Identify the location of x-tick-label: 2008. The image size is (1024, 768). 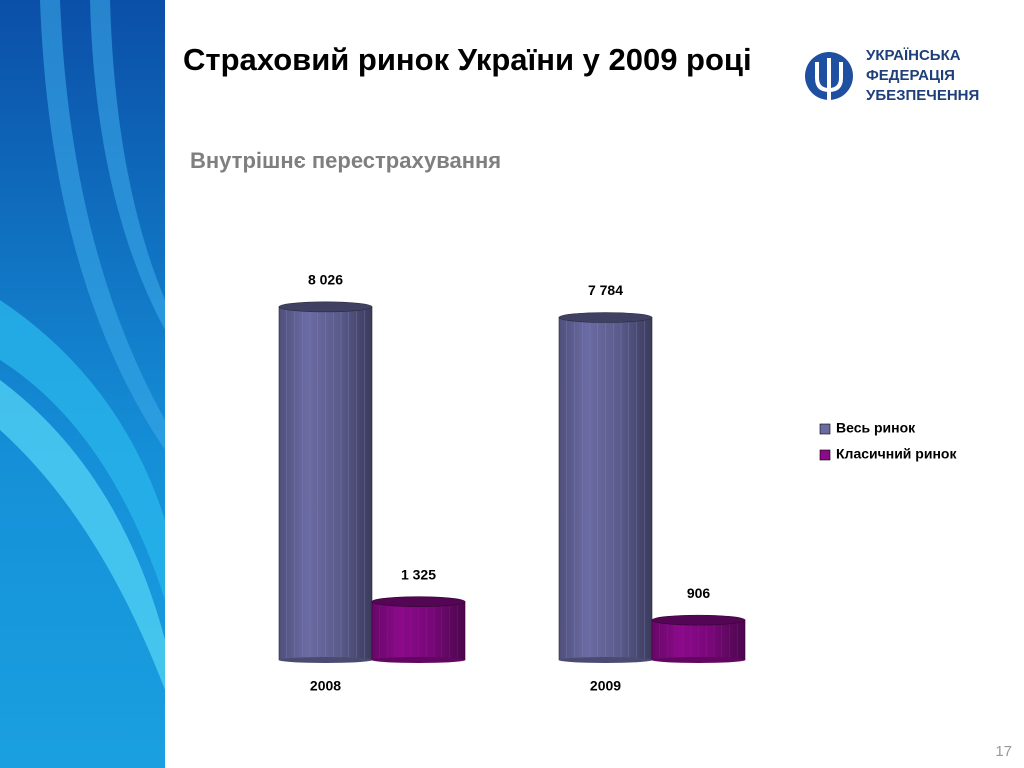
(325, 686).